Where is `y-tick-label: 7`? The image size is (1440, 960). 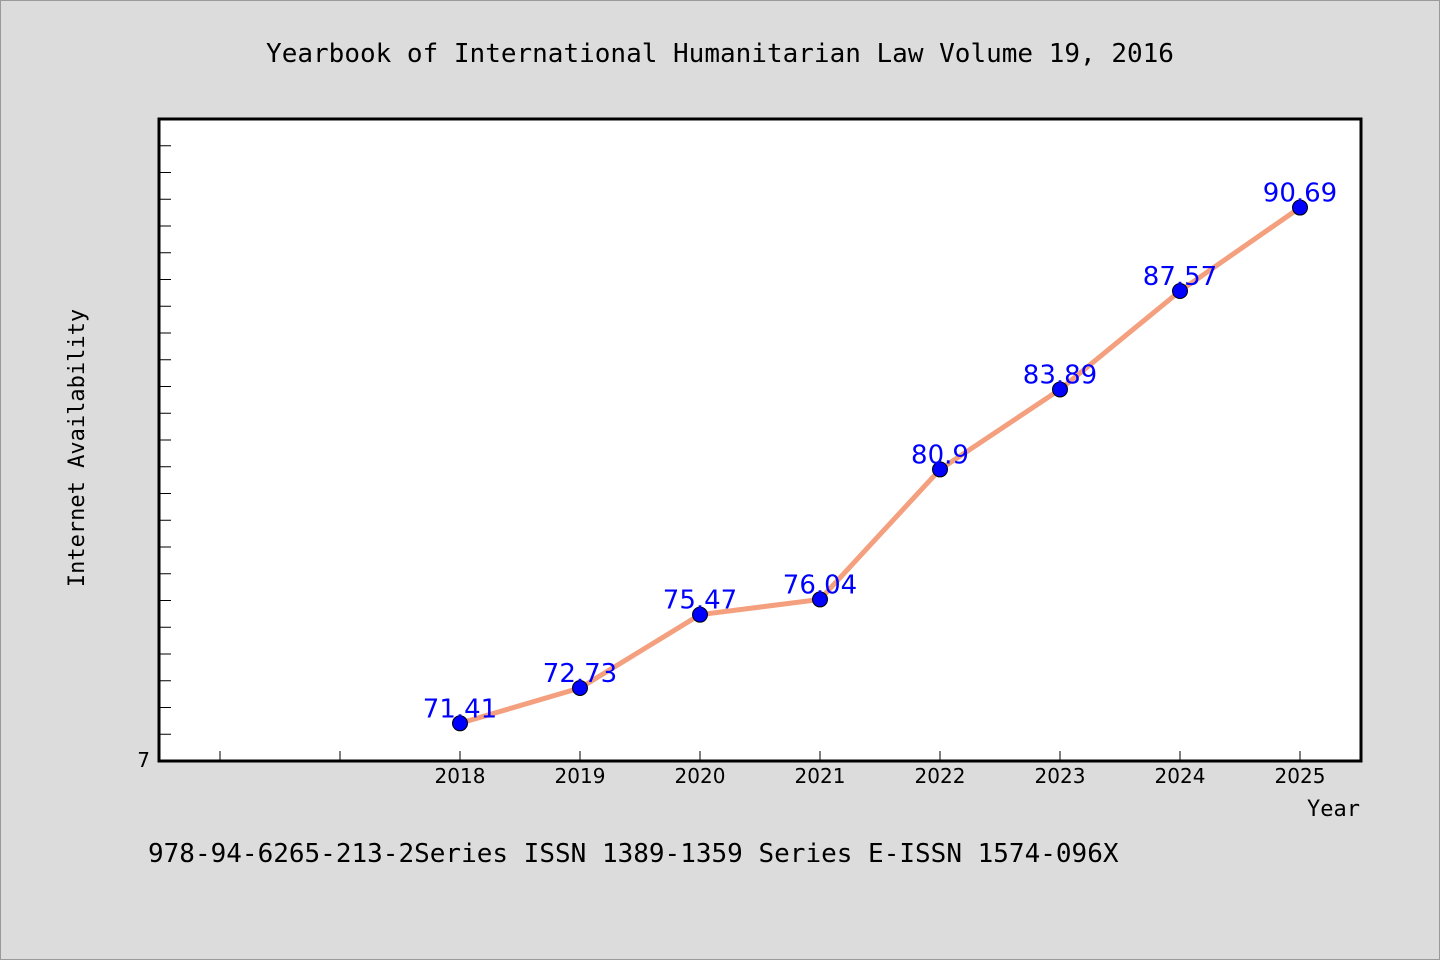
y-tick-label: 7 is located at coordinates (143, 760).